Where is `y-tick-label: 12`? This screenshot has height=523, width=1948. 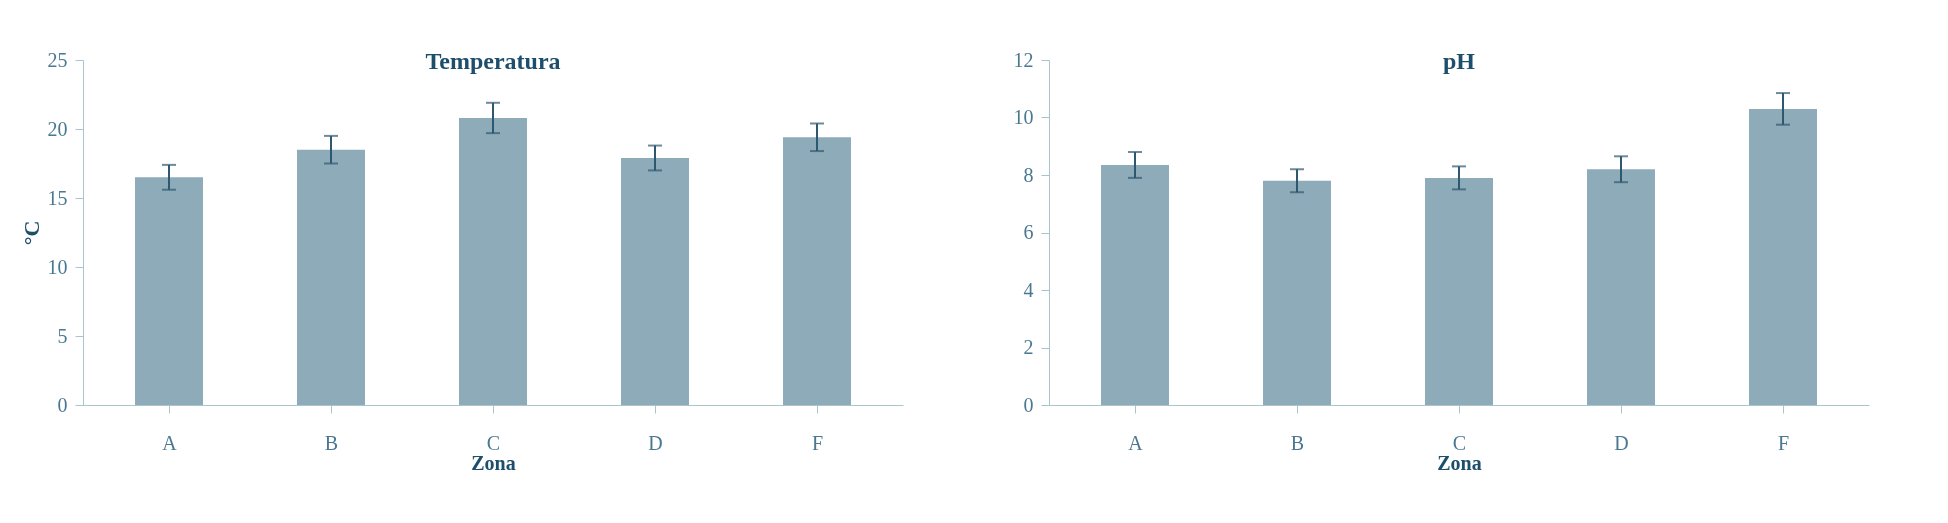 y-tick-label: 12 is located at coordinates (1023, 59).